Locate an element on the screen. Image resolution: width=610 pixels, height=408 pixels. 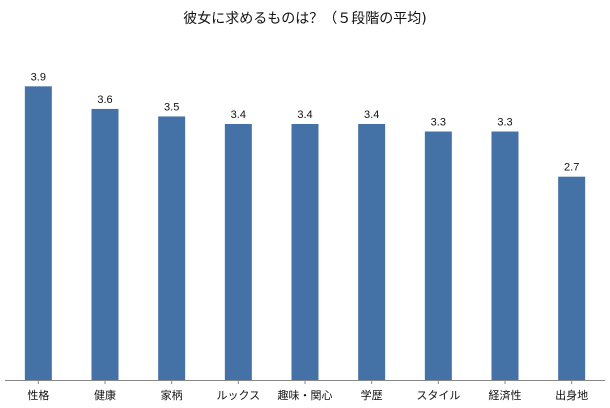
x-tick-label: 健康 is located at coordinates (105, 395).